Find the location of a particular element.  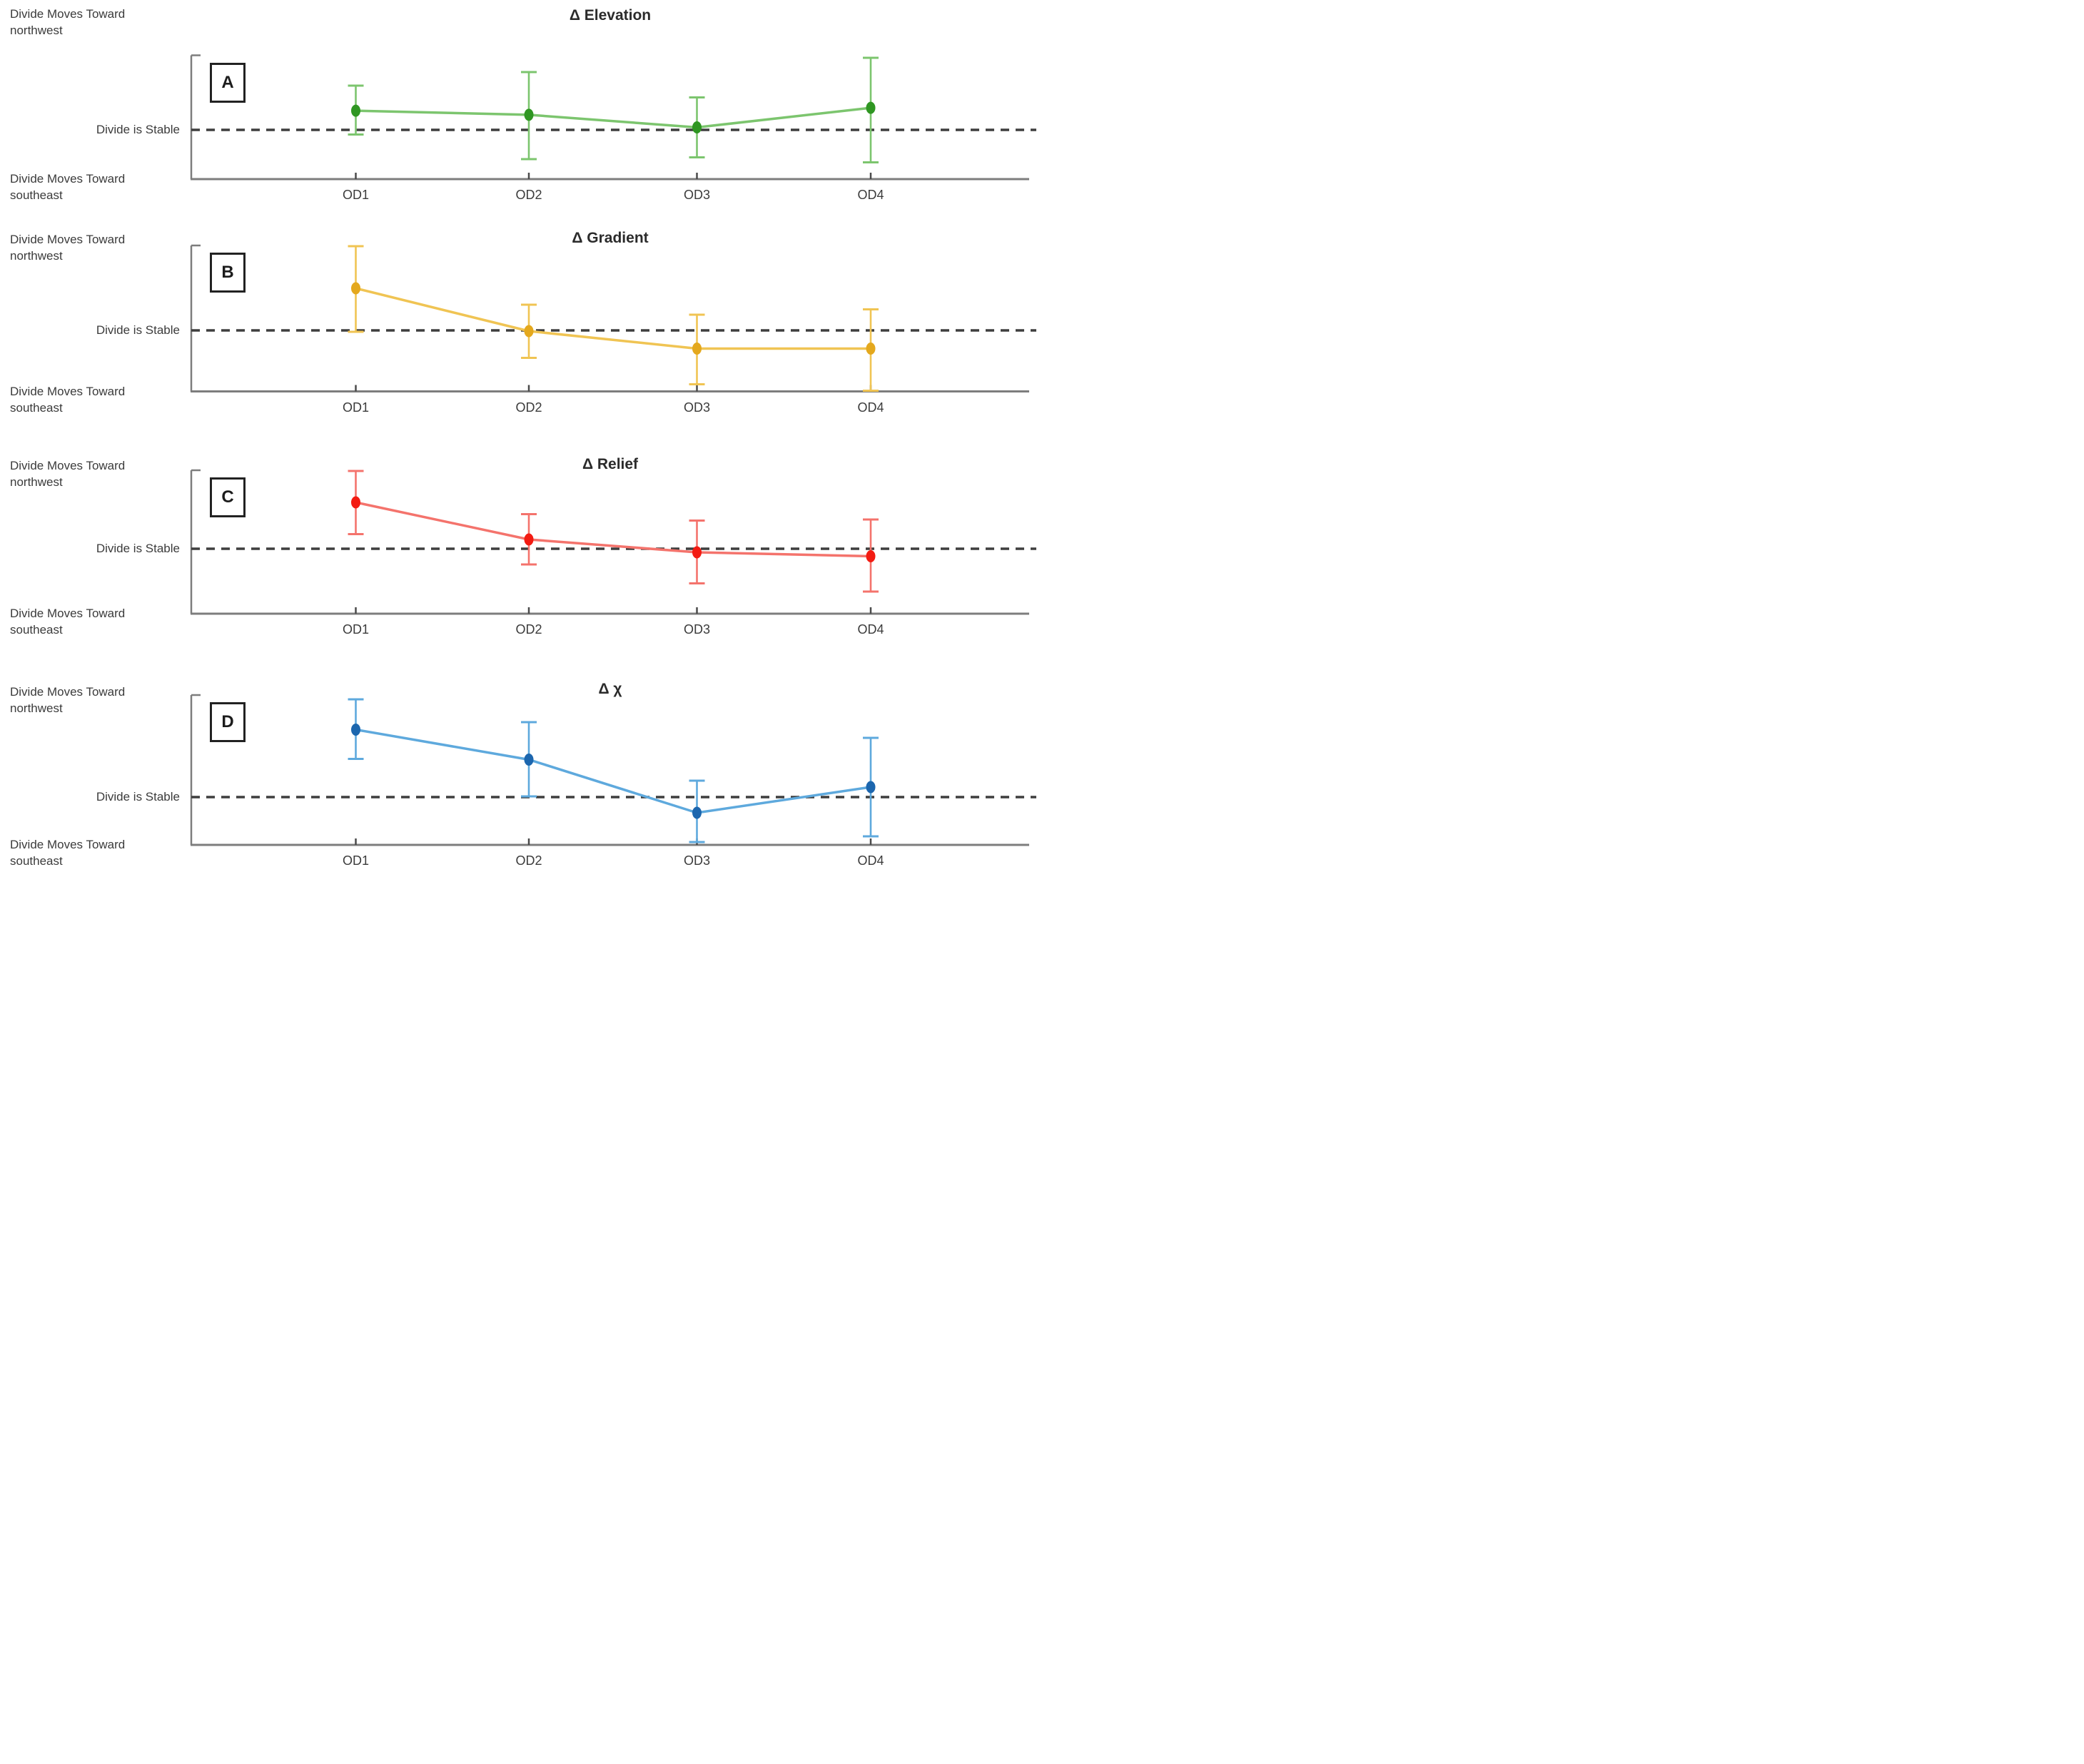

panel-letter: D is located at coordinates (227, 721).